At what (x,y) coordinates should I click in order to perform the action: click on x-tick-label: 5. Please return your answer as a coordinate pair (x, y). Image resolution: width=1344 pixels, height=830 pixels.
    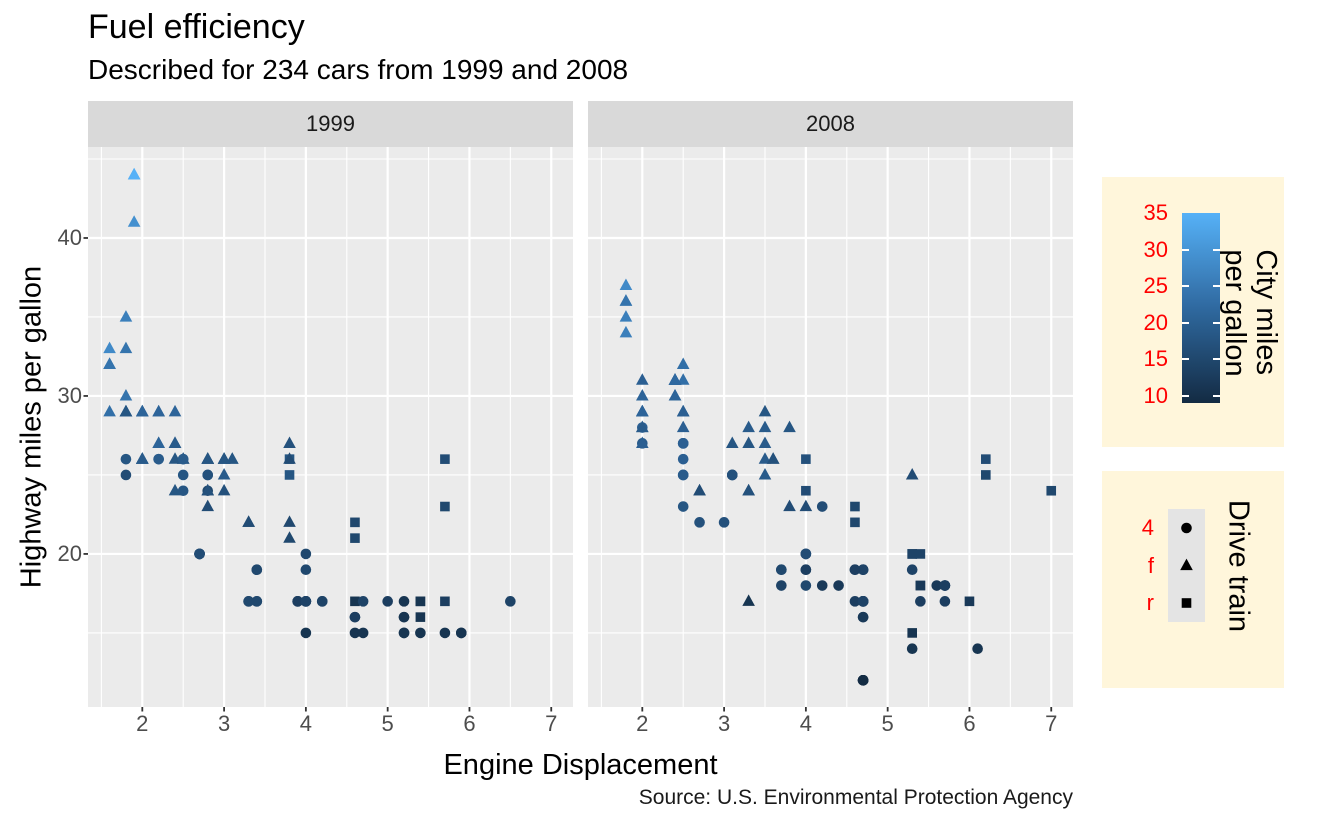
    Looking at the image, I should click on (387, 723).